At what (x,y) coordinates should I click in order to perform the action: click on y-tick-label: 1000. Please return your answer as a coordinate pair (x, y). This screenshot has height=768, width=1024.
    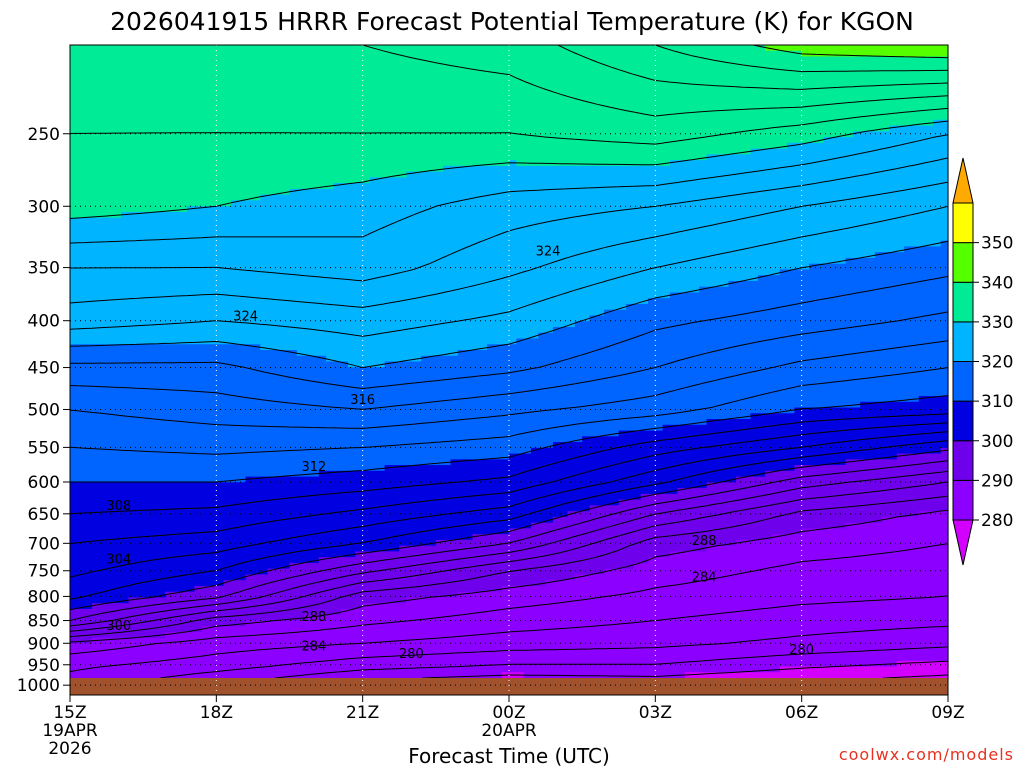
    Looking at the image, I should click on (38, 686).